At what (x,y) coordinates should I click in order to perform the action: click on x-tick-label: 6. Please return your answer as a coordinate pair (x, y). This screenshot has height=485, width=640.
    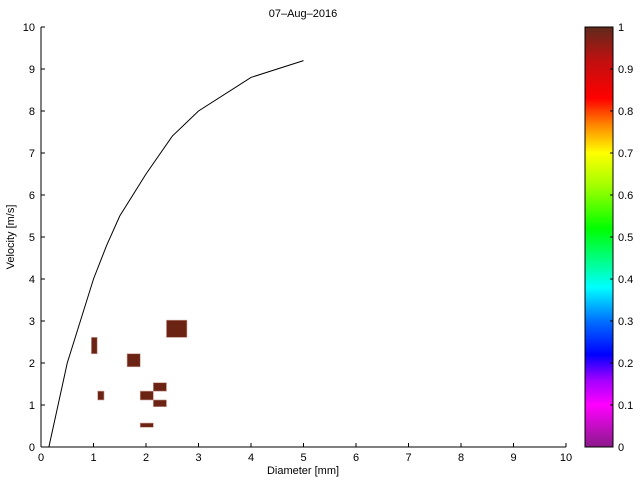
    Looking at the image, I should click on (356, 458).